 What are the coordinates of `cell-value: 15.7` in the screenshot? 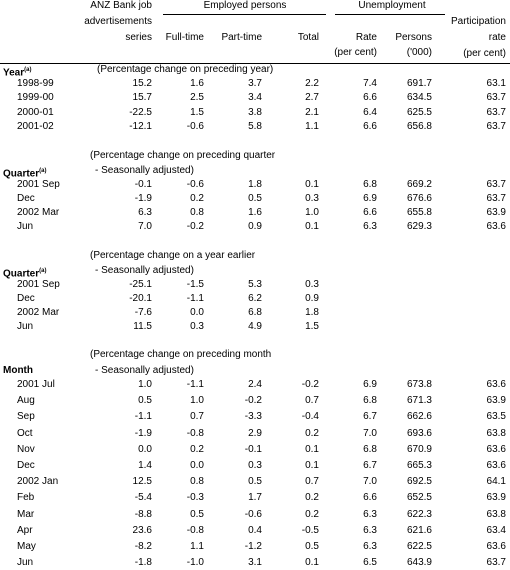 It's located at (142, 98).